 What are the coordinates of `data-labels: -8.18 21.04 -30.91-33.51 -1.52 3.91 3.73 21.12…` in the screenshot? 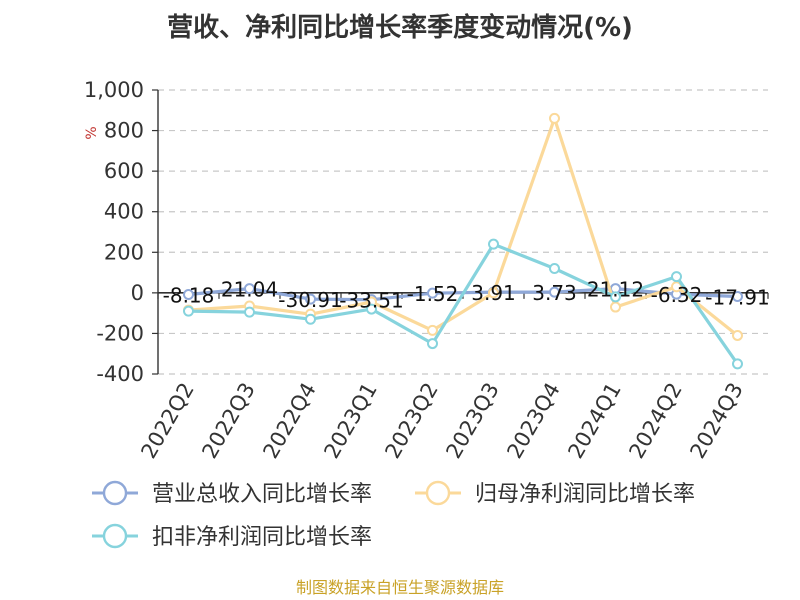 It's located at (466, 295).